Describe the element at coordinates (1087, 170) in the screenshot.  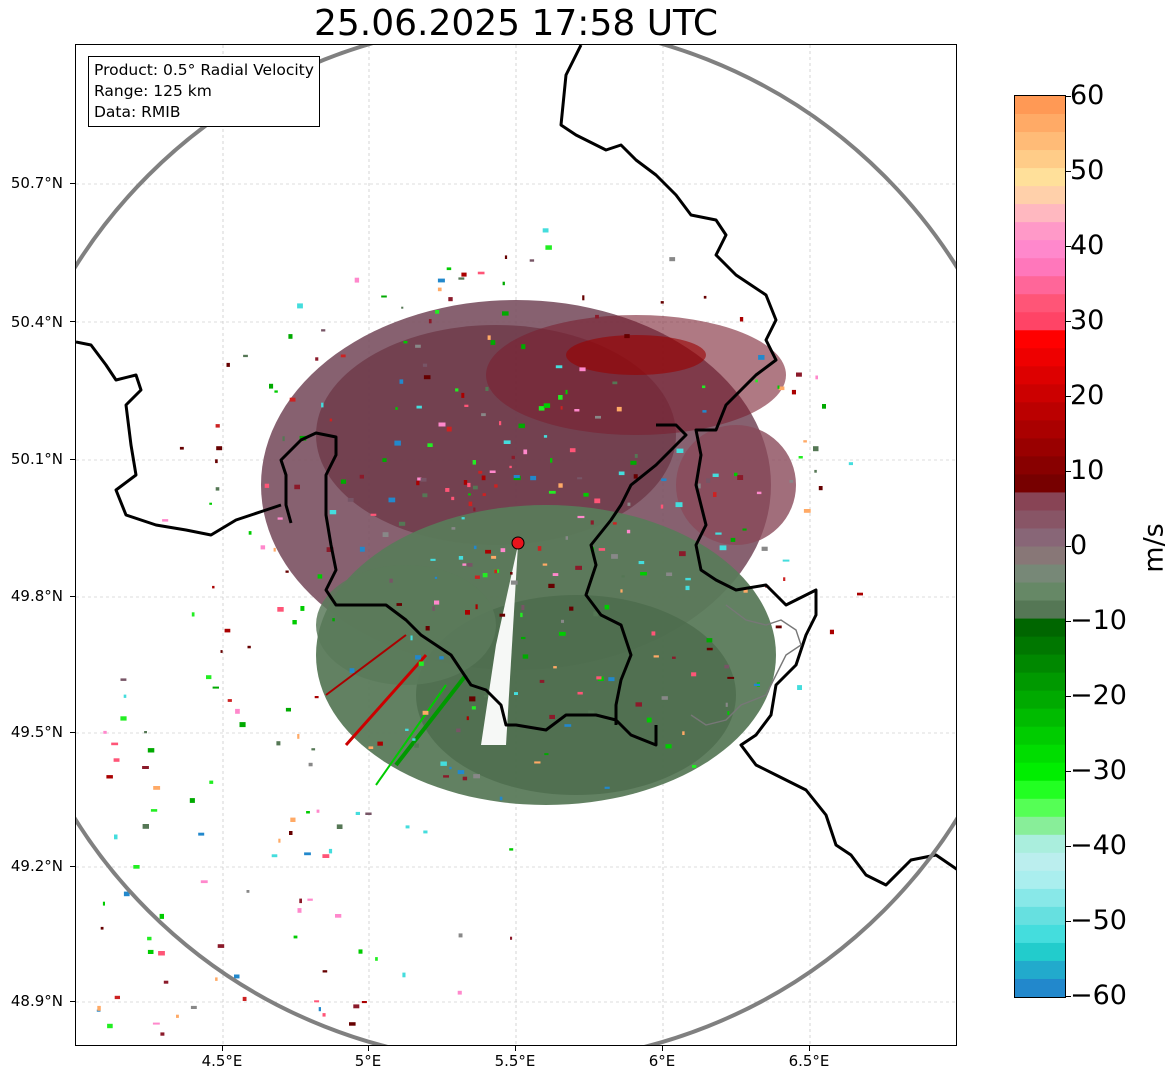
I see `colorbar-tick-label: 50` at that location.